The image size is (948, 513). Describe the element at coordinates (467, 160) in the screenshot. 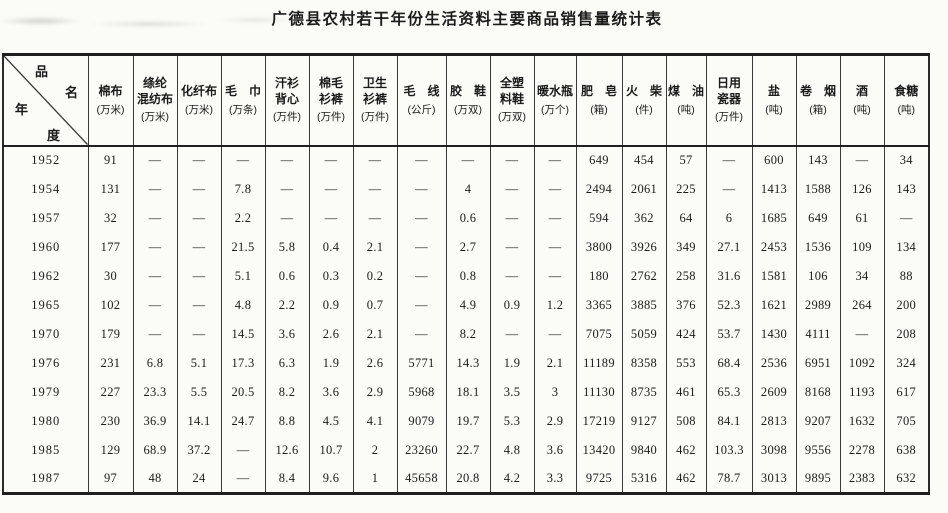

I see `value-cell-rubber-shoes: —` at that location.